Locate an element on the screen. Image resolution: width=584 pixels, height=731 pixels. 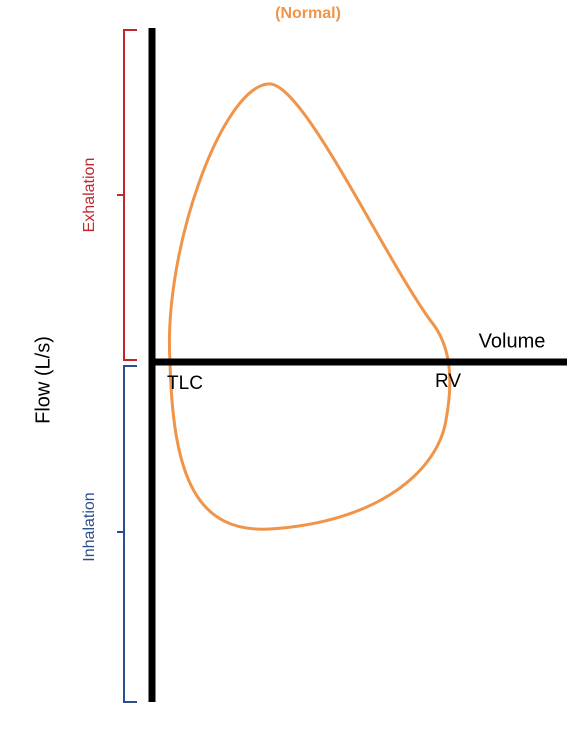
inhalation-label: Inhalation is located at coordinates (89, 526).